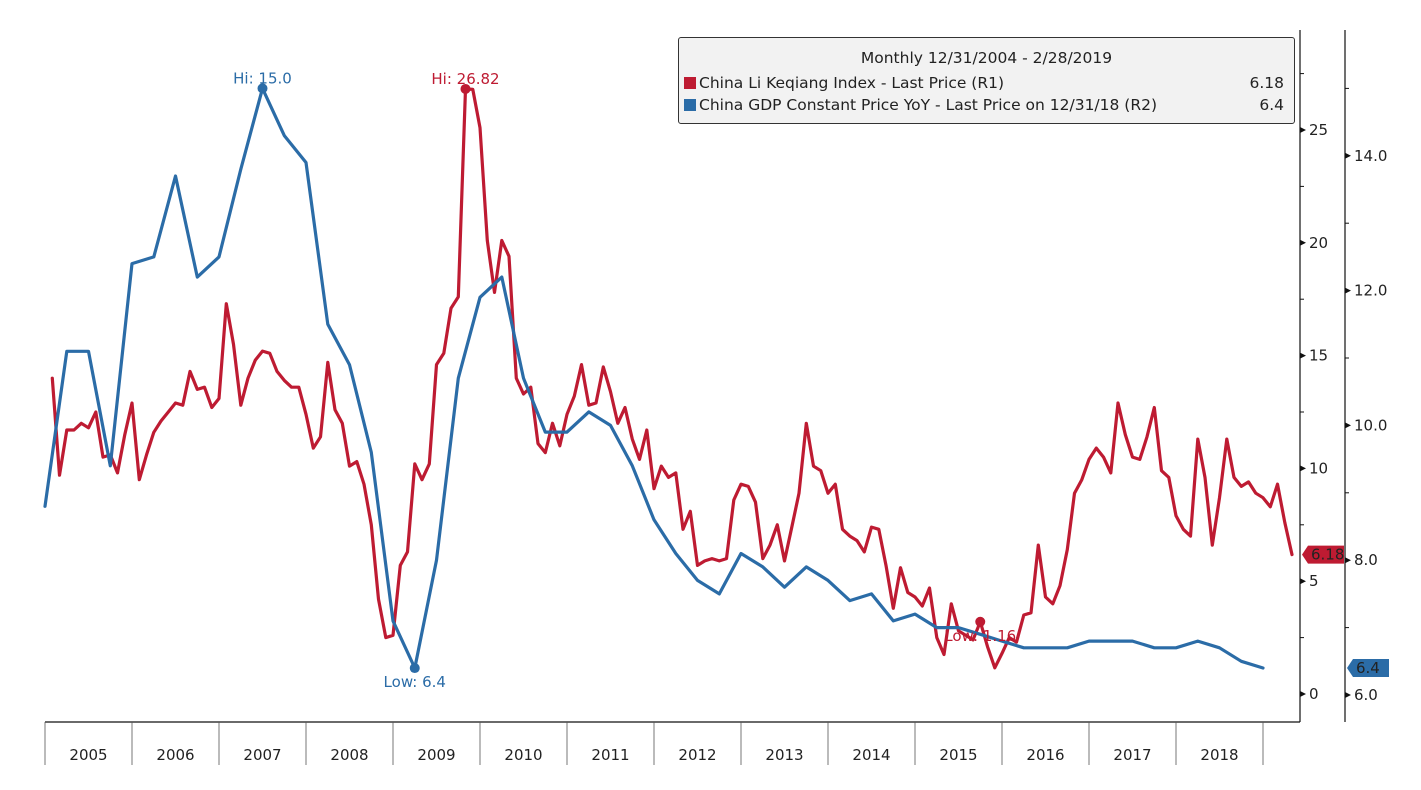 This screenshot has width=1421, height=790. Describe the element at coordinates (697, 755) in the screenshot. I see `x-tick-label: 2012` at that location.